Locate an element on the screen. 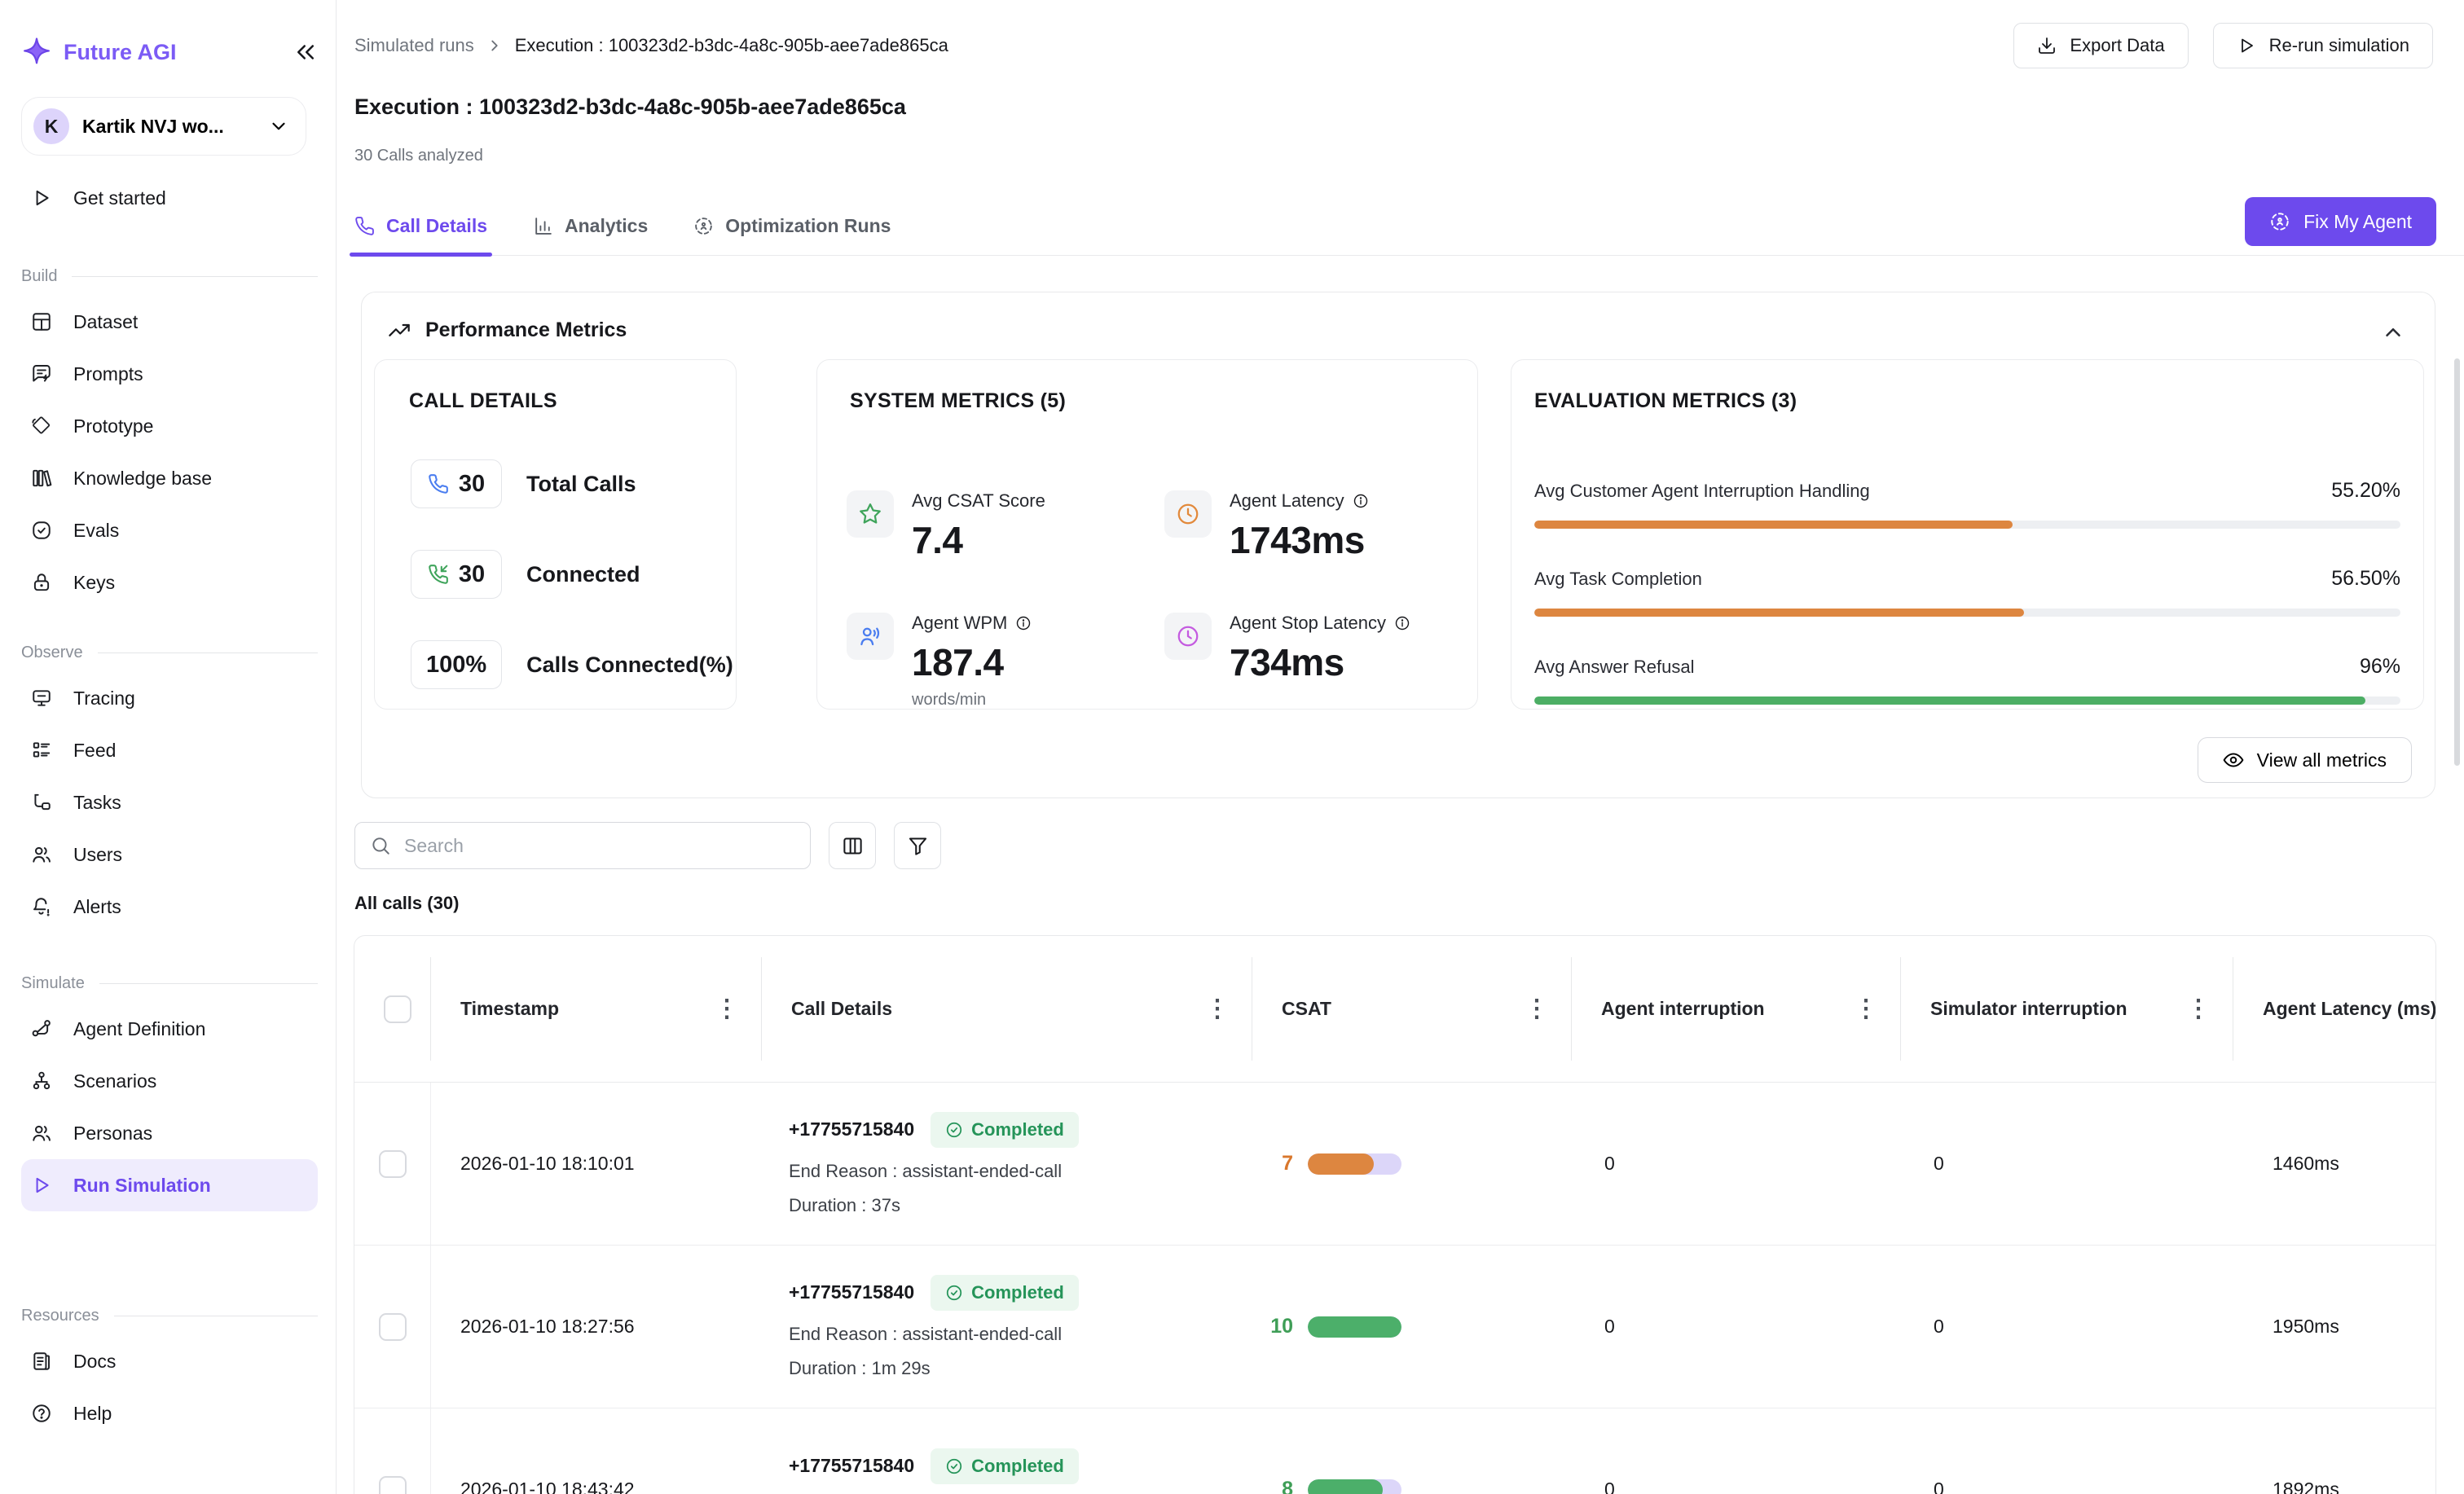  sidebar-item-keys: Keys is located at coordinates (169, 582).